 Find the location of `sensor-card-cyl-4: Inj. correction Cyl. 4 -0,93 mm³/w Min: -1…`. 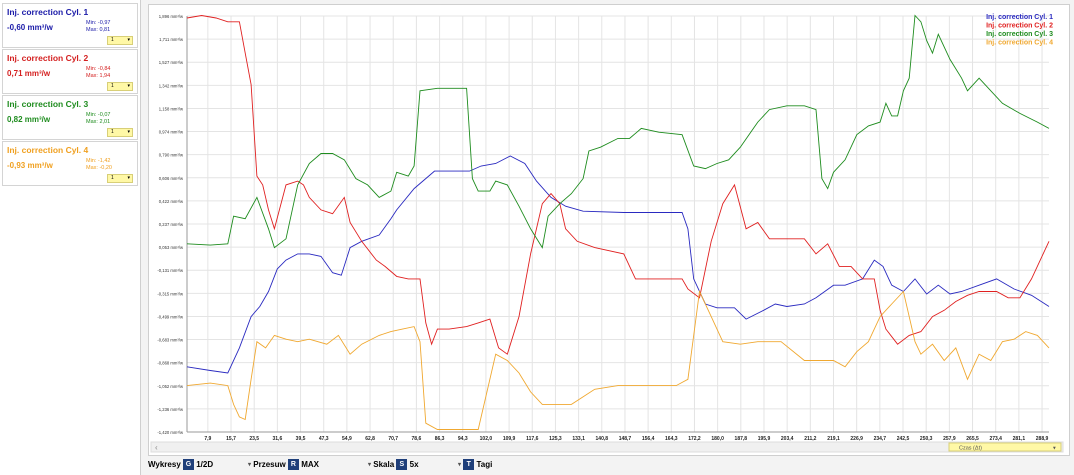

sensor-card-cyl-4: Inj. correction Cyl. 4 -0,93 mm³/w Min: -1… is located at coordinates (70, 163).